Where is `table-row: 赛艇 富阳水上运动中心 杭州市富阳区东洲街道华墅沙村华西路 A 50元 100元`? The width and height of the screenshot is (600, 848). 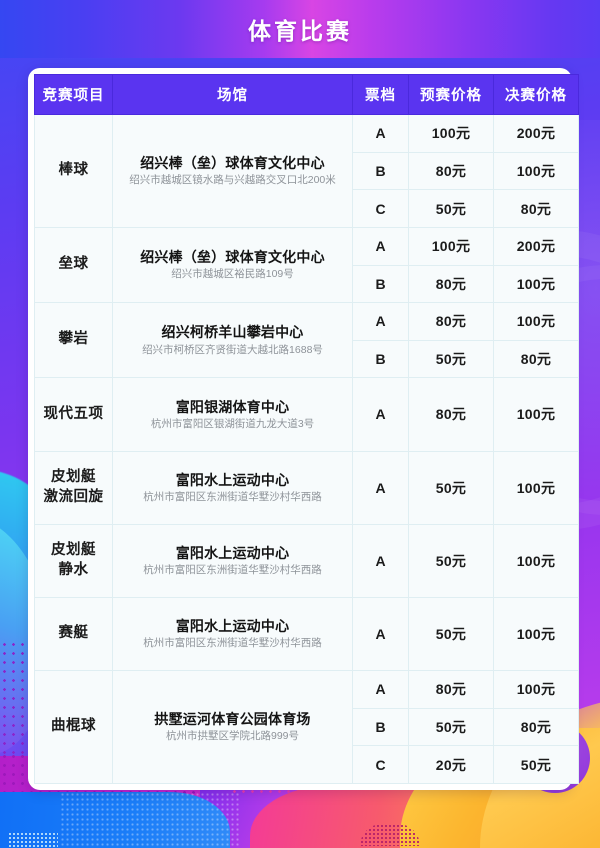
table-row: 赛艇 富阳水上运动中心 杭州市富阳区东洲街道华墅沙村华西路 A 50元 100元 is located at coordinates (306, 634).